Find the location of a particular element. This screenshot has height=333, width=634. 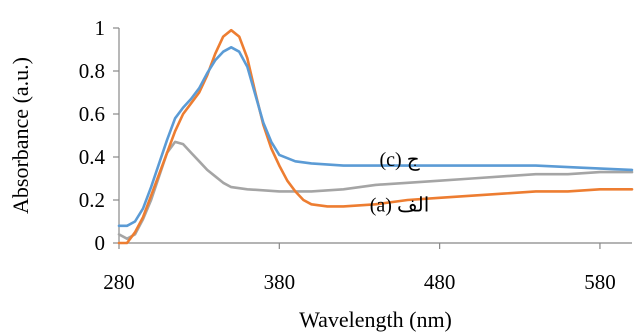

y-axis-title: Absorbance (a.u.) is located at coordinates (20, 135).